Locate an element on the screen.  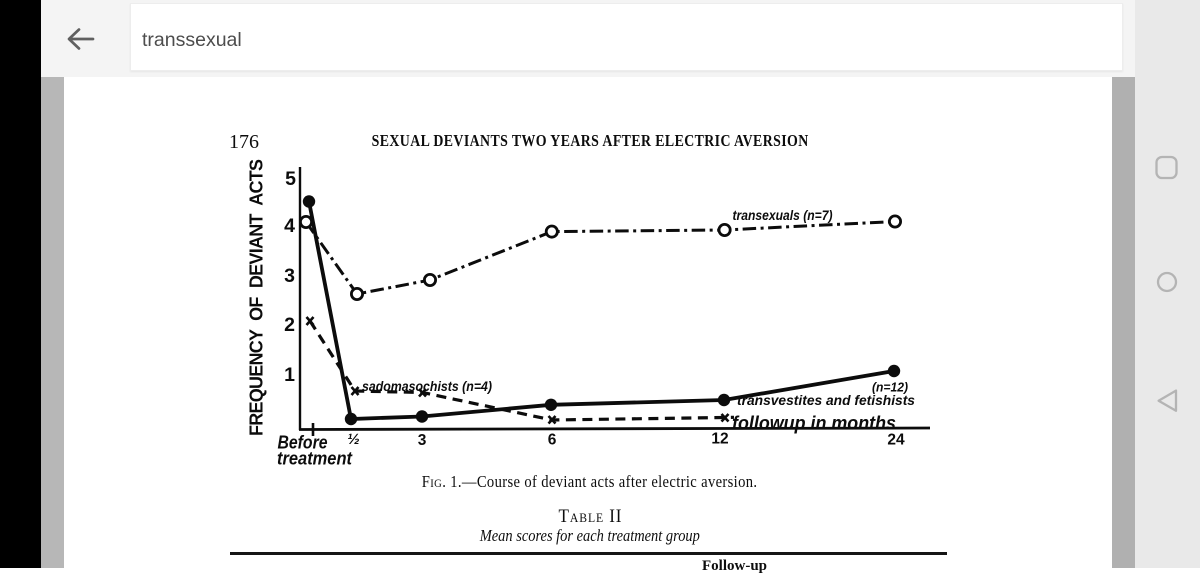
svg-text: 1 is located at coordinates (289, 375).